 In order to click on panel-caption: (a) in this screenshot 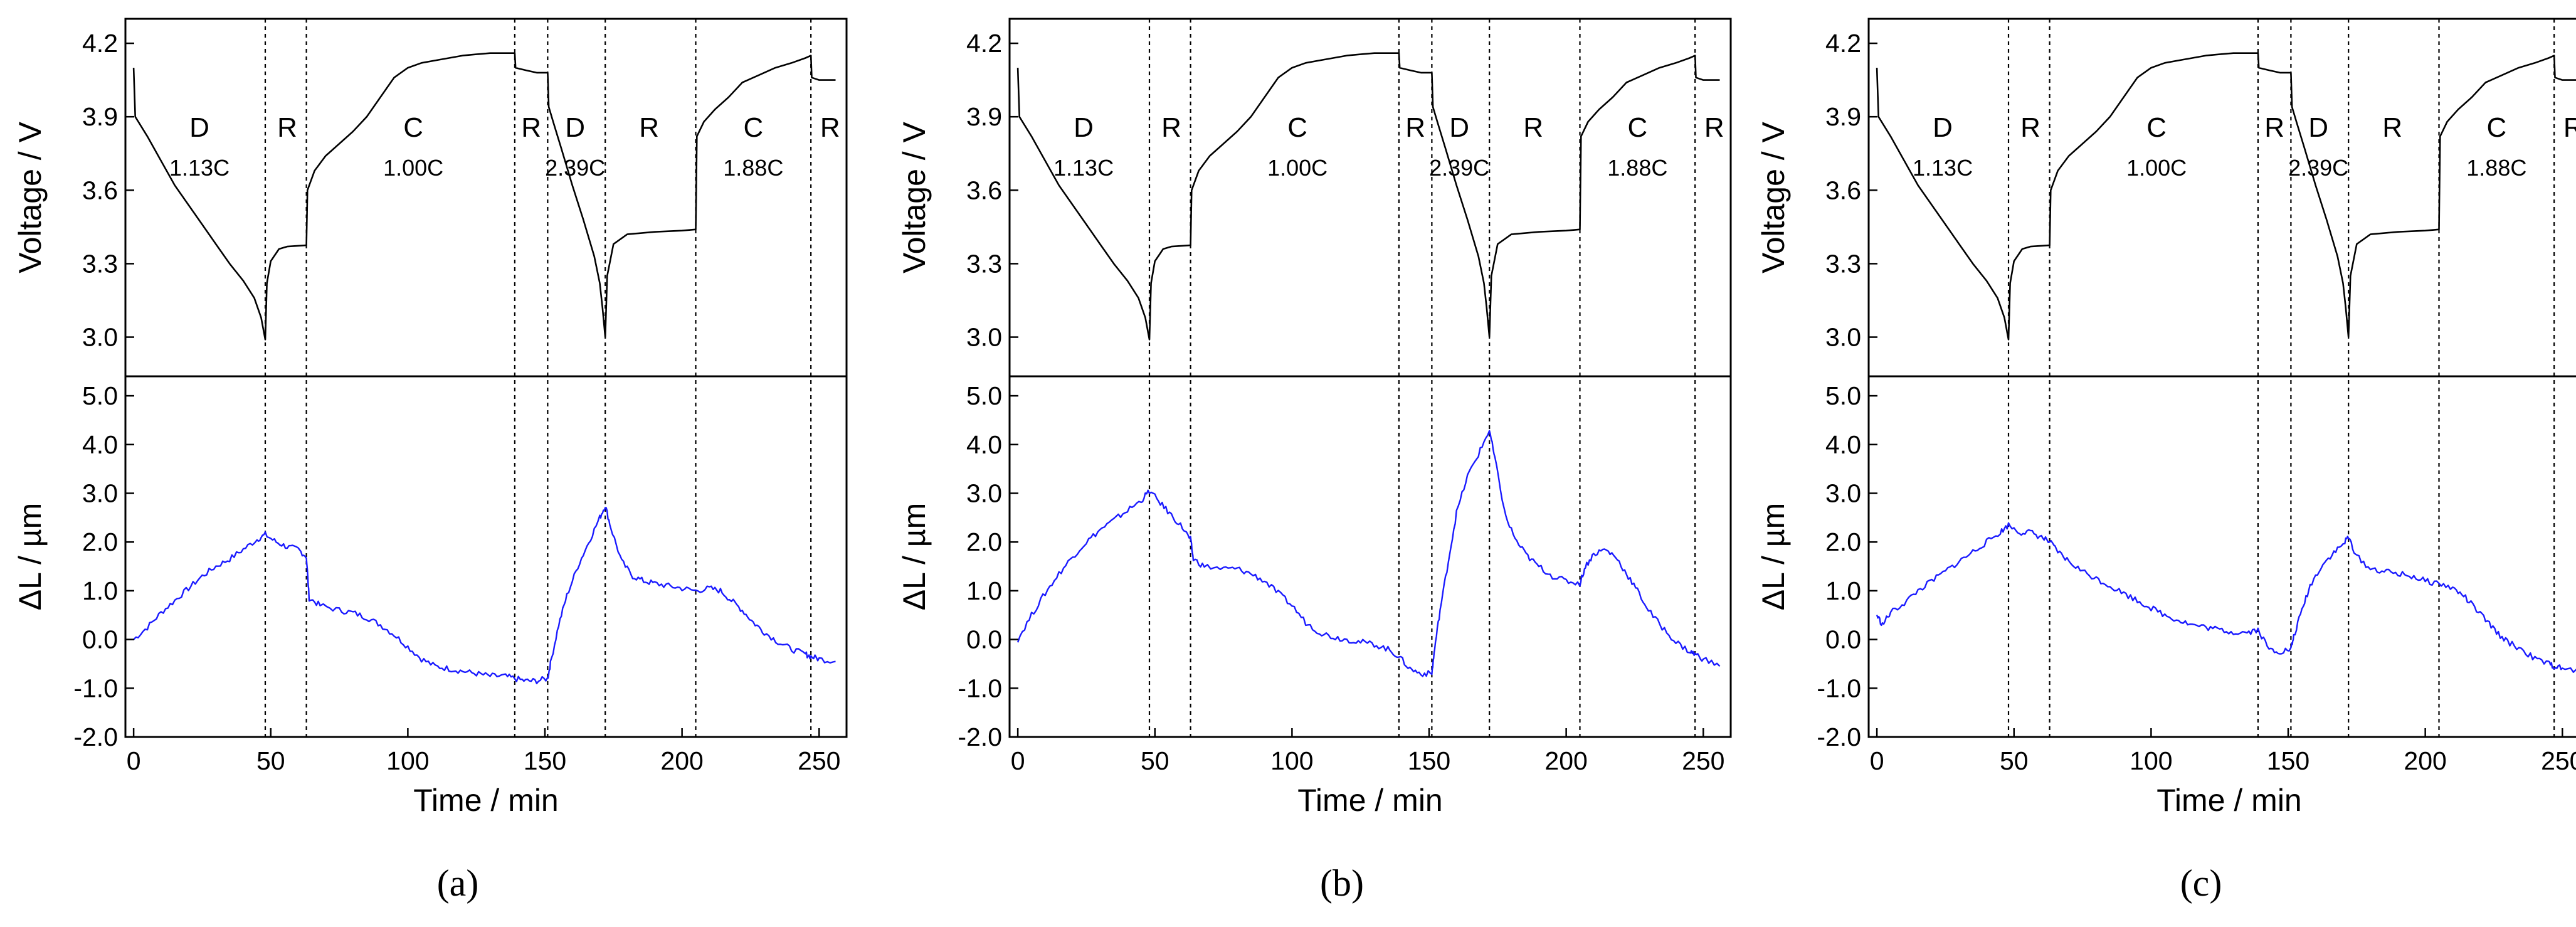, I will do `click(458, 883)`.